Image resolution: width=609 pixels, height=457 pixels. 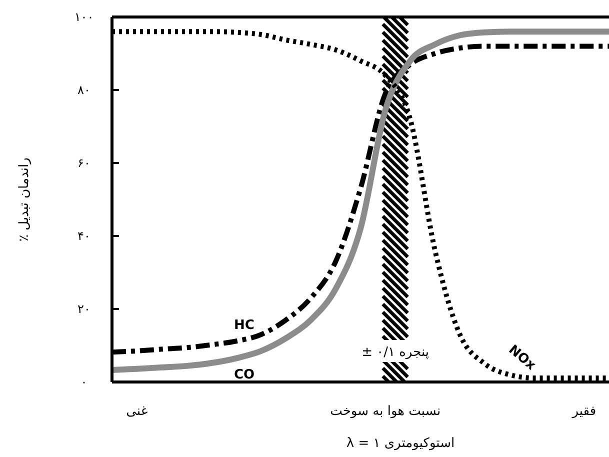 I want to click on x-tick-label: فقیر, so click(x=583, y=411).